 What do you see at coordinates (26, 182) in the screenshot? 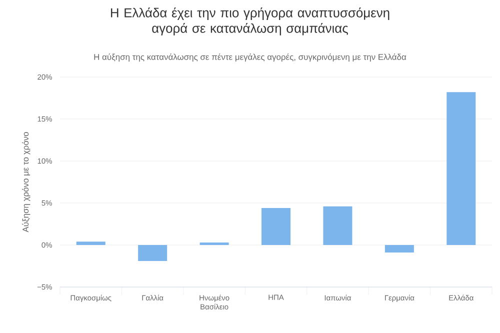
I see `y-axis-title: Αύξηση χρόνο με το χρόνο` at bounding box center [26, 182].